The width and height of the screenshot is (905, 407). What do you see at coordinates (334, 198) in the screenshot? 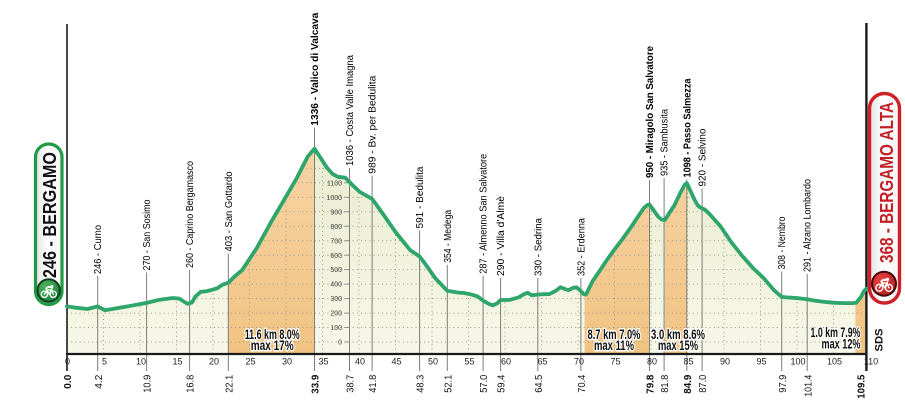
I see `svg-text: 1000` at bounding box center [334, 198].